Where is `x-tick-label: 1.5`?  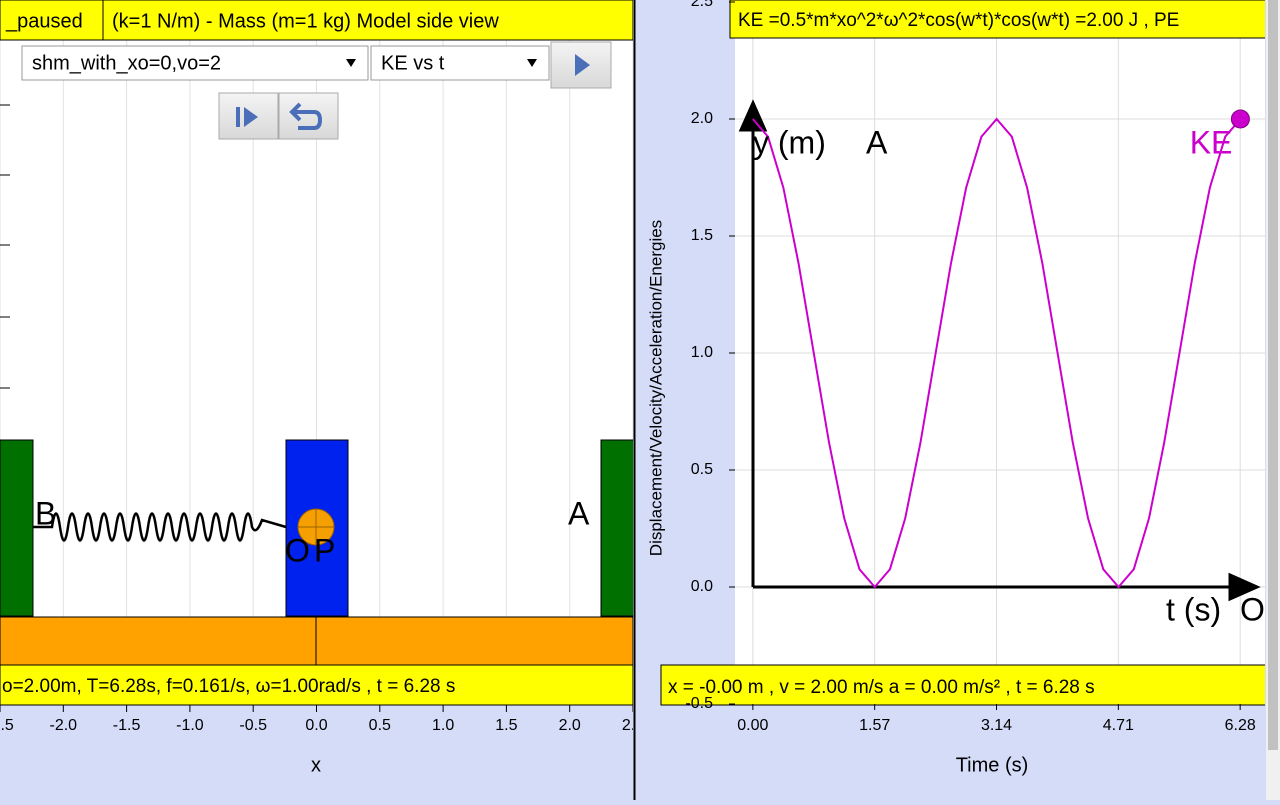 x-tick-label: 1.5 is located at coordinates (506, 725).